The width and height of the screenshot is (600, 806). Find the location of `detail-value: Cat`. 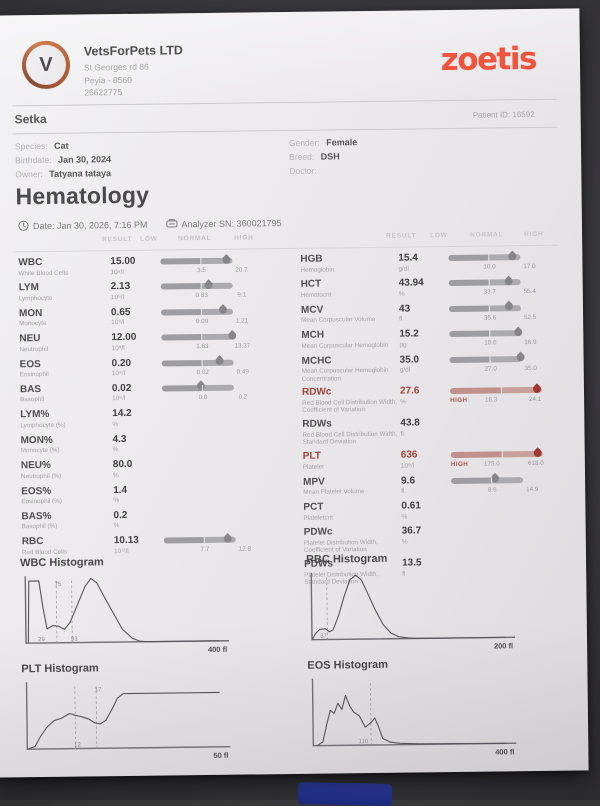

detail-value: Cat is located at coordinates (61, 146).